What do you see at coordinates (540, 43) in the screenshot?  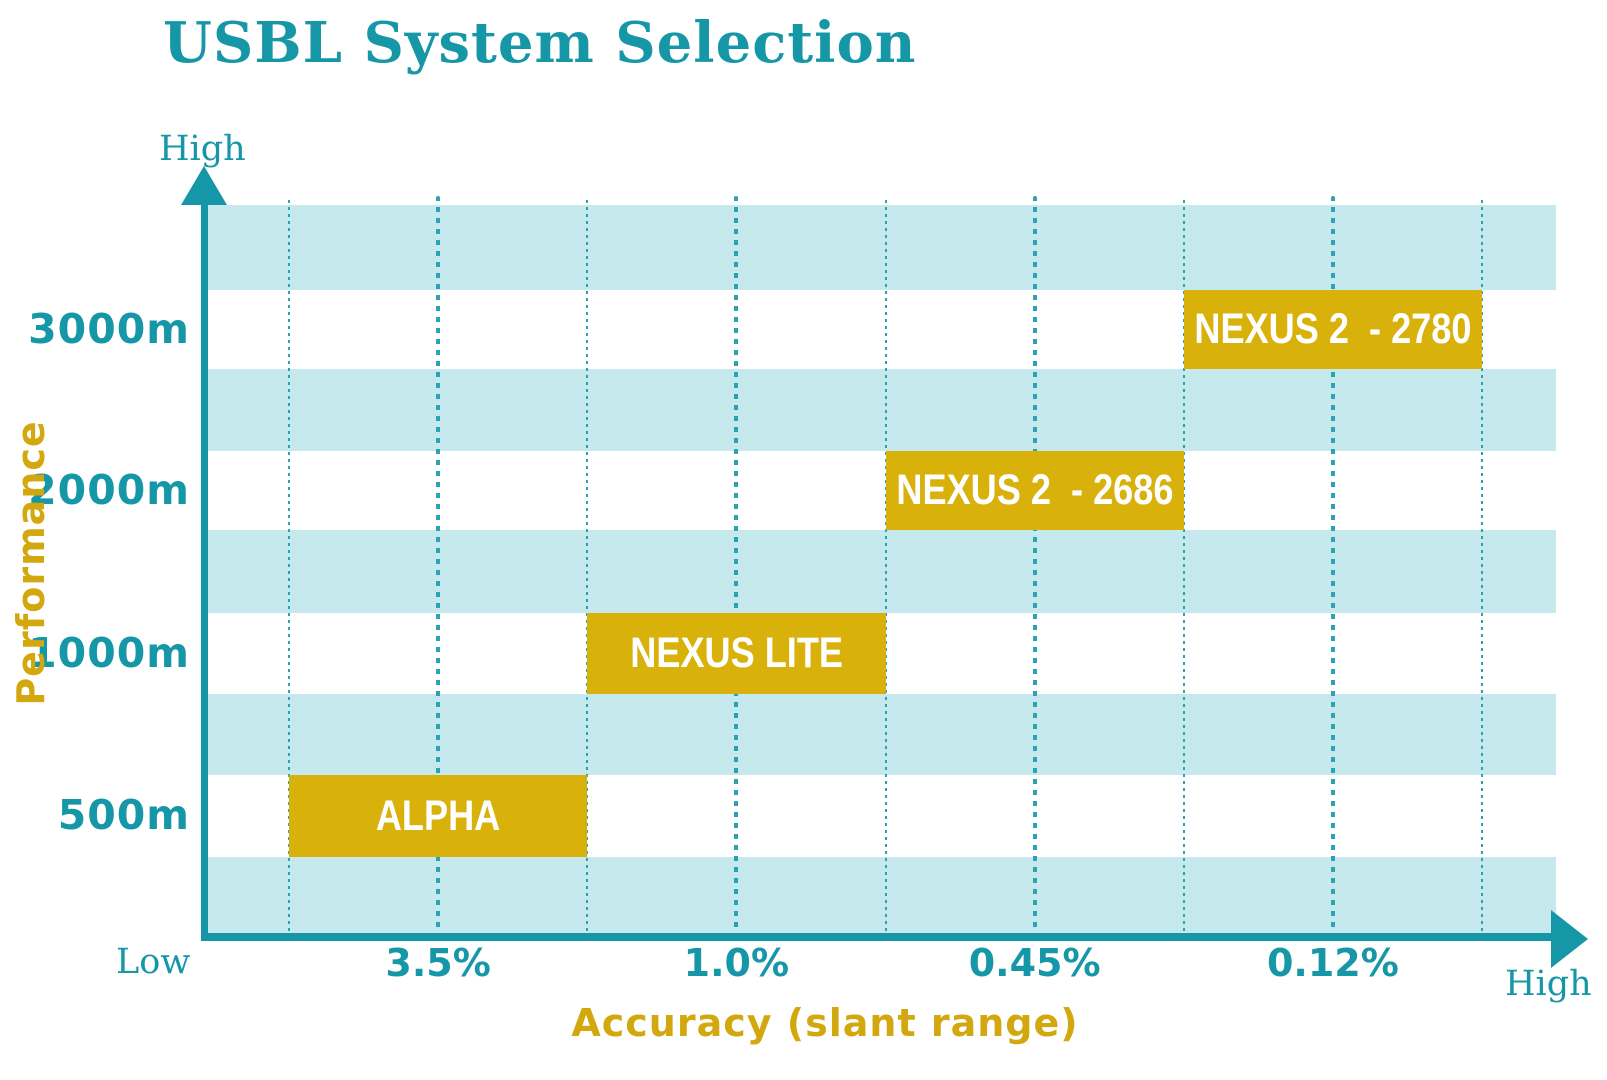 I see `chart-title: USBL System Selection` at bounding box center [540, 43].